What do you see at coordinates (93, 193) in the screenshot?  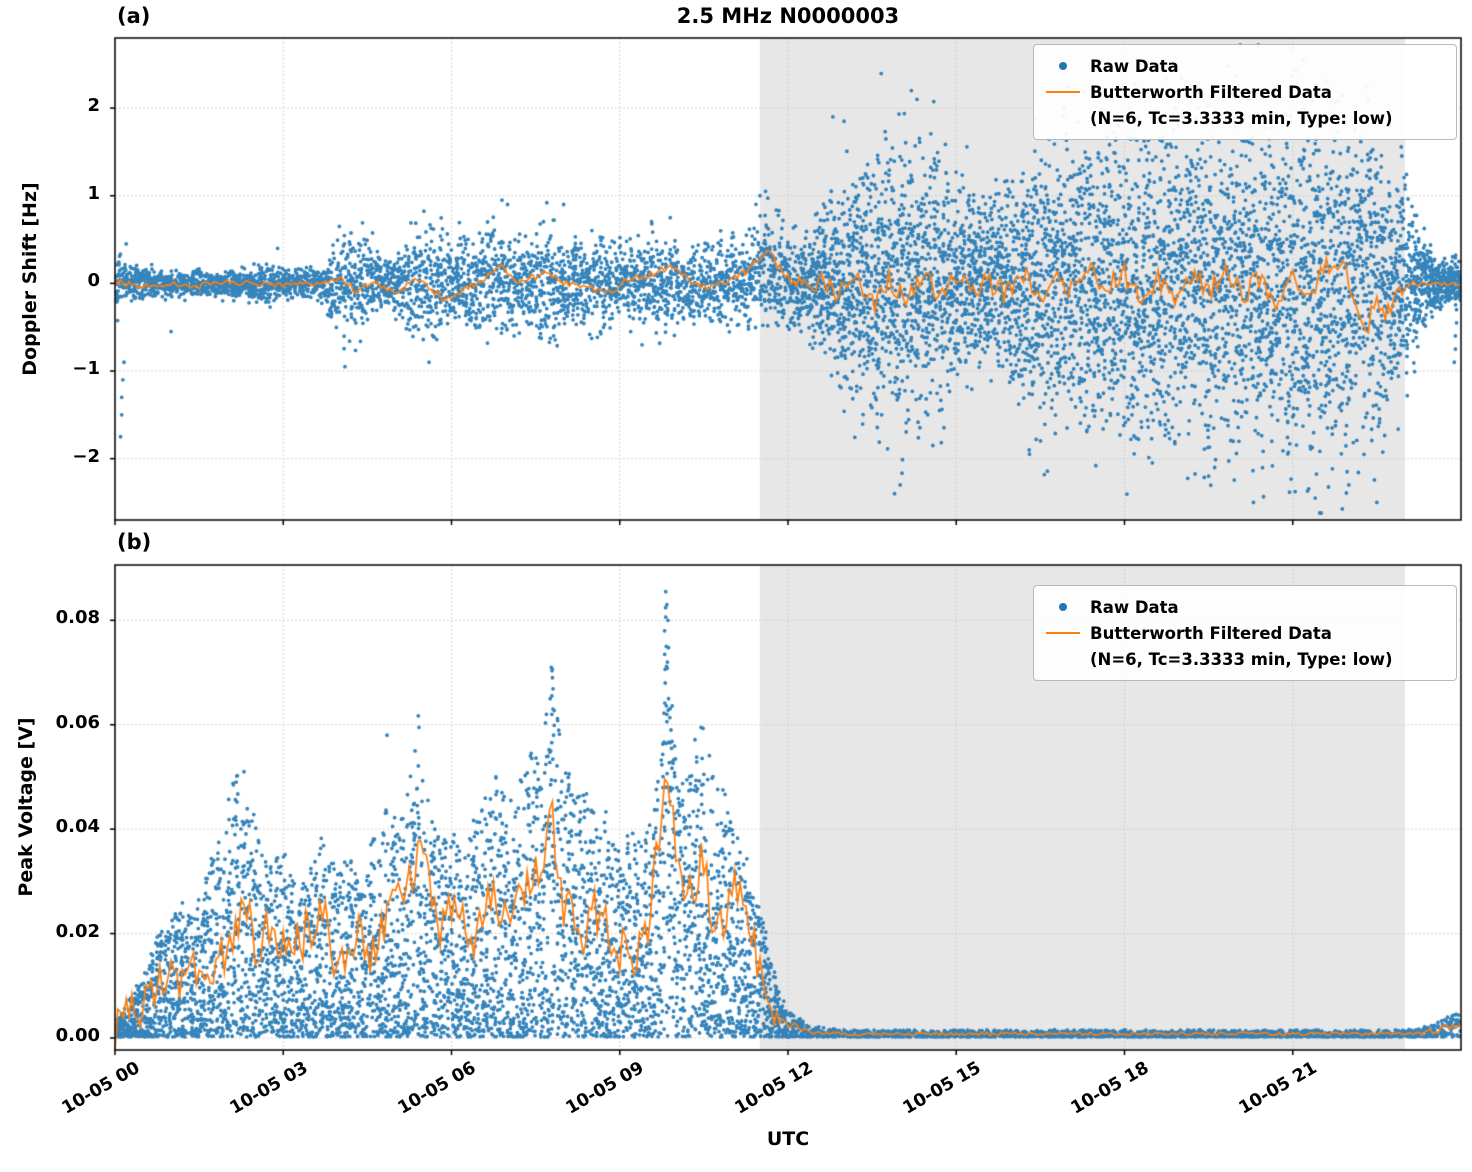 I see `y-tick-label: 1` at bounding box center [93, 193].